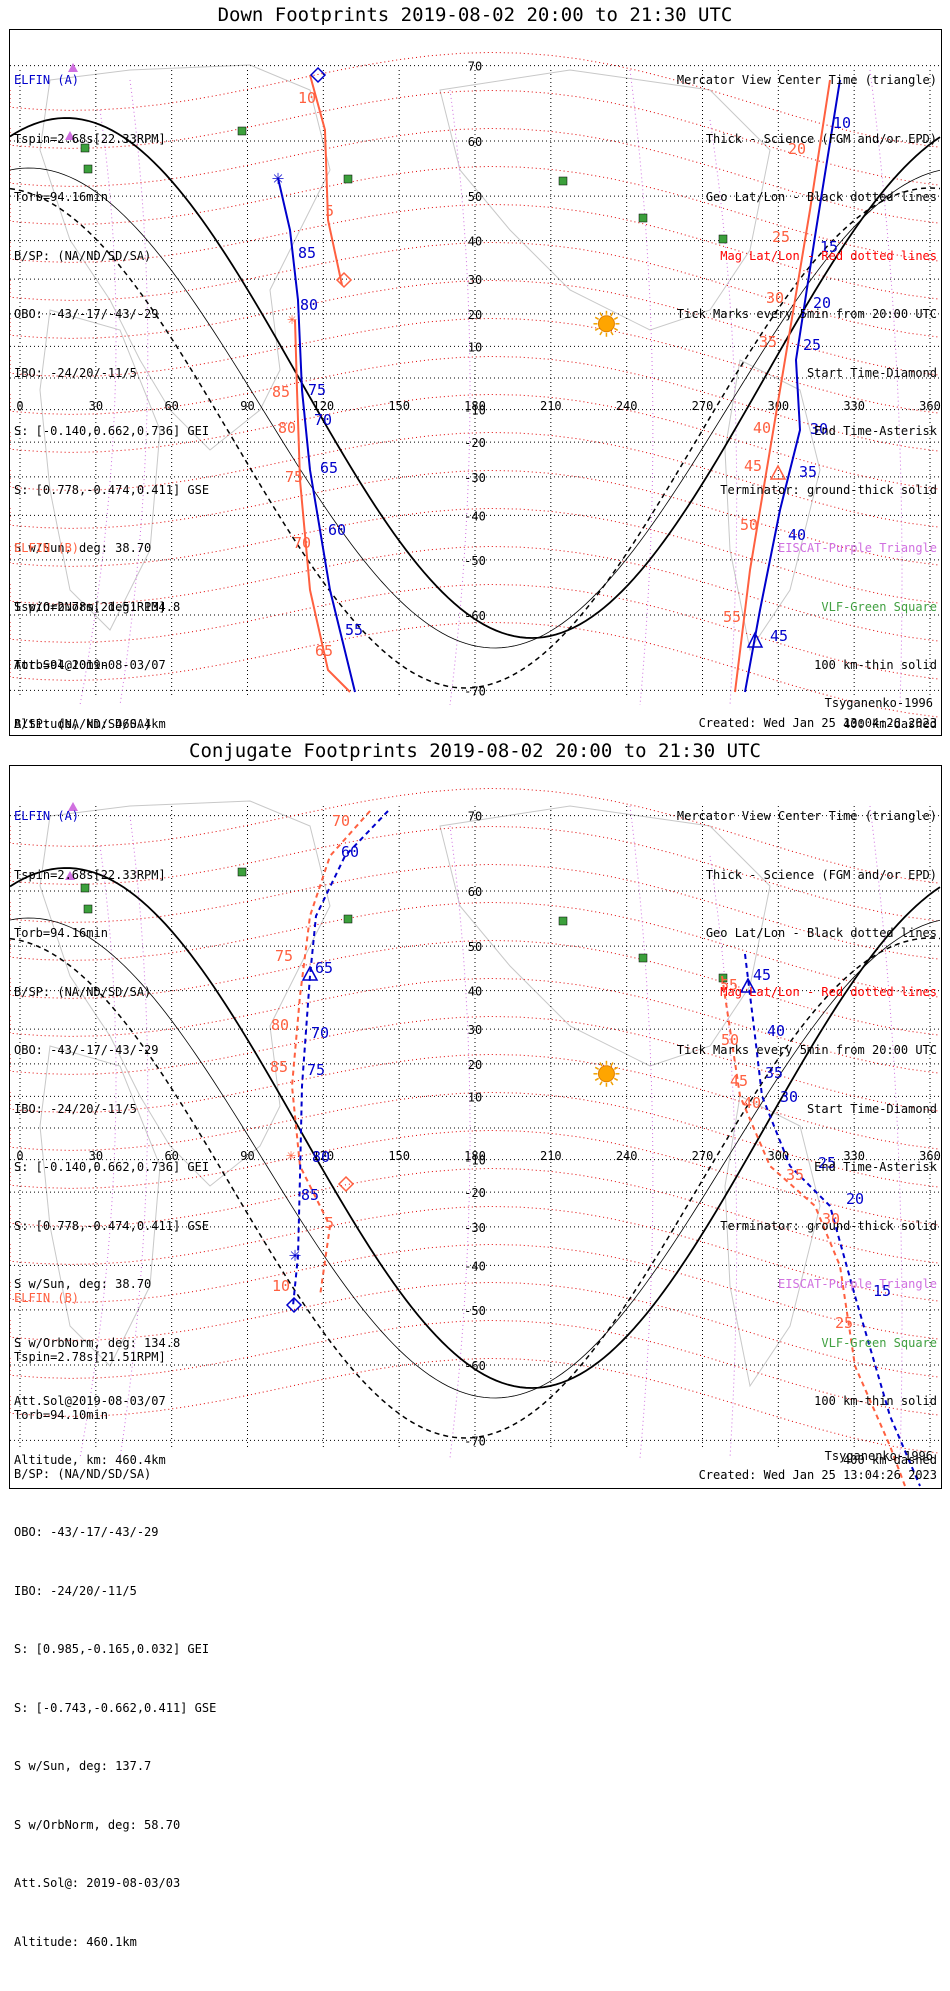 The image size is (950, 1991). I want to click on elfin-b-line: S: [-0.743,-0.662,0.411] GSE, so click(115, 1707).